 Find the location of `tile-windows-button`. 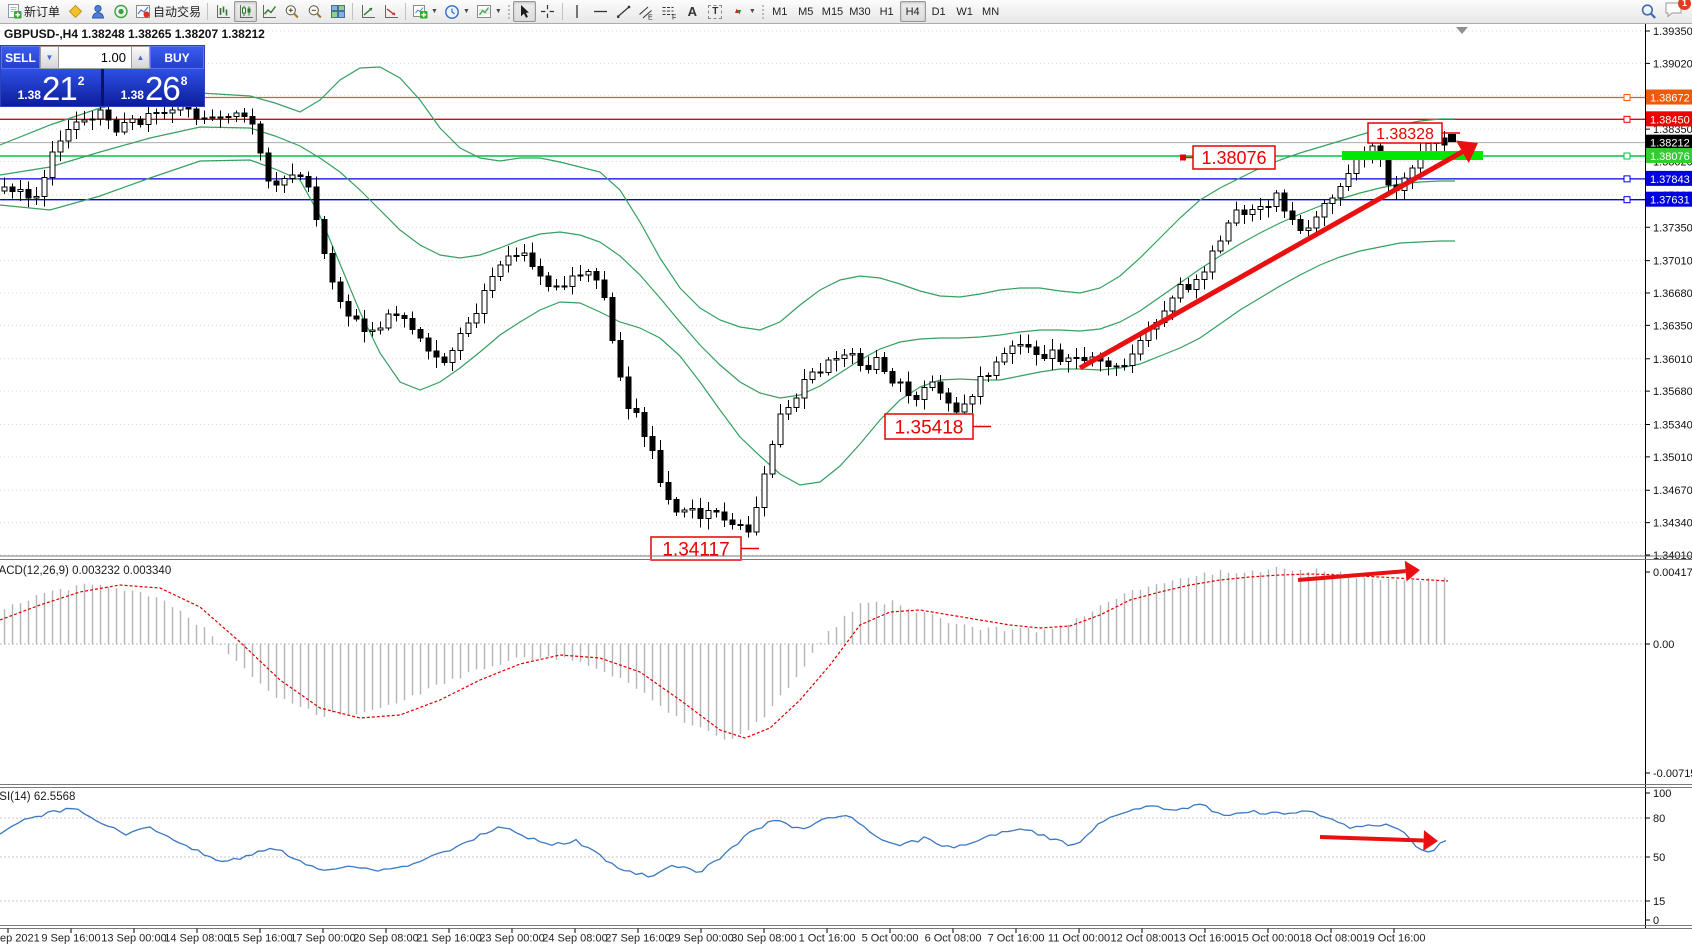

tile-windows-button is located at coordinates (337, 11).